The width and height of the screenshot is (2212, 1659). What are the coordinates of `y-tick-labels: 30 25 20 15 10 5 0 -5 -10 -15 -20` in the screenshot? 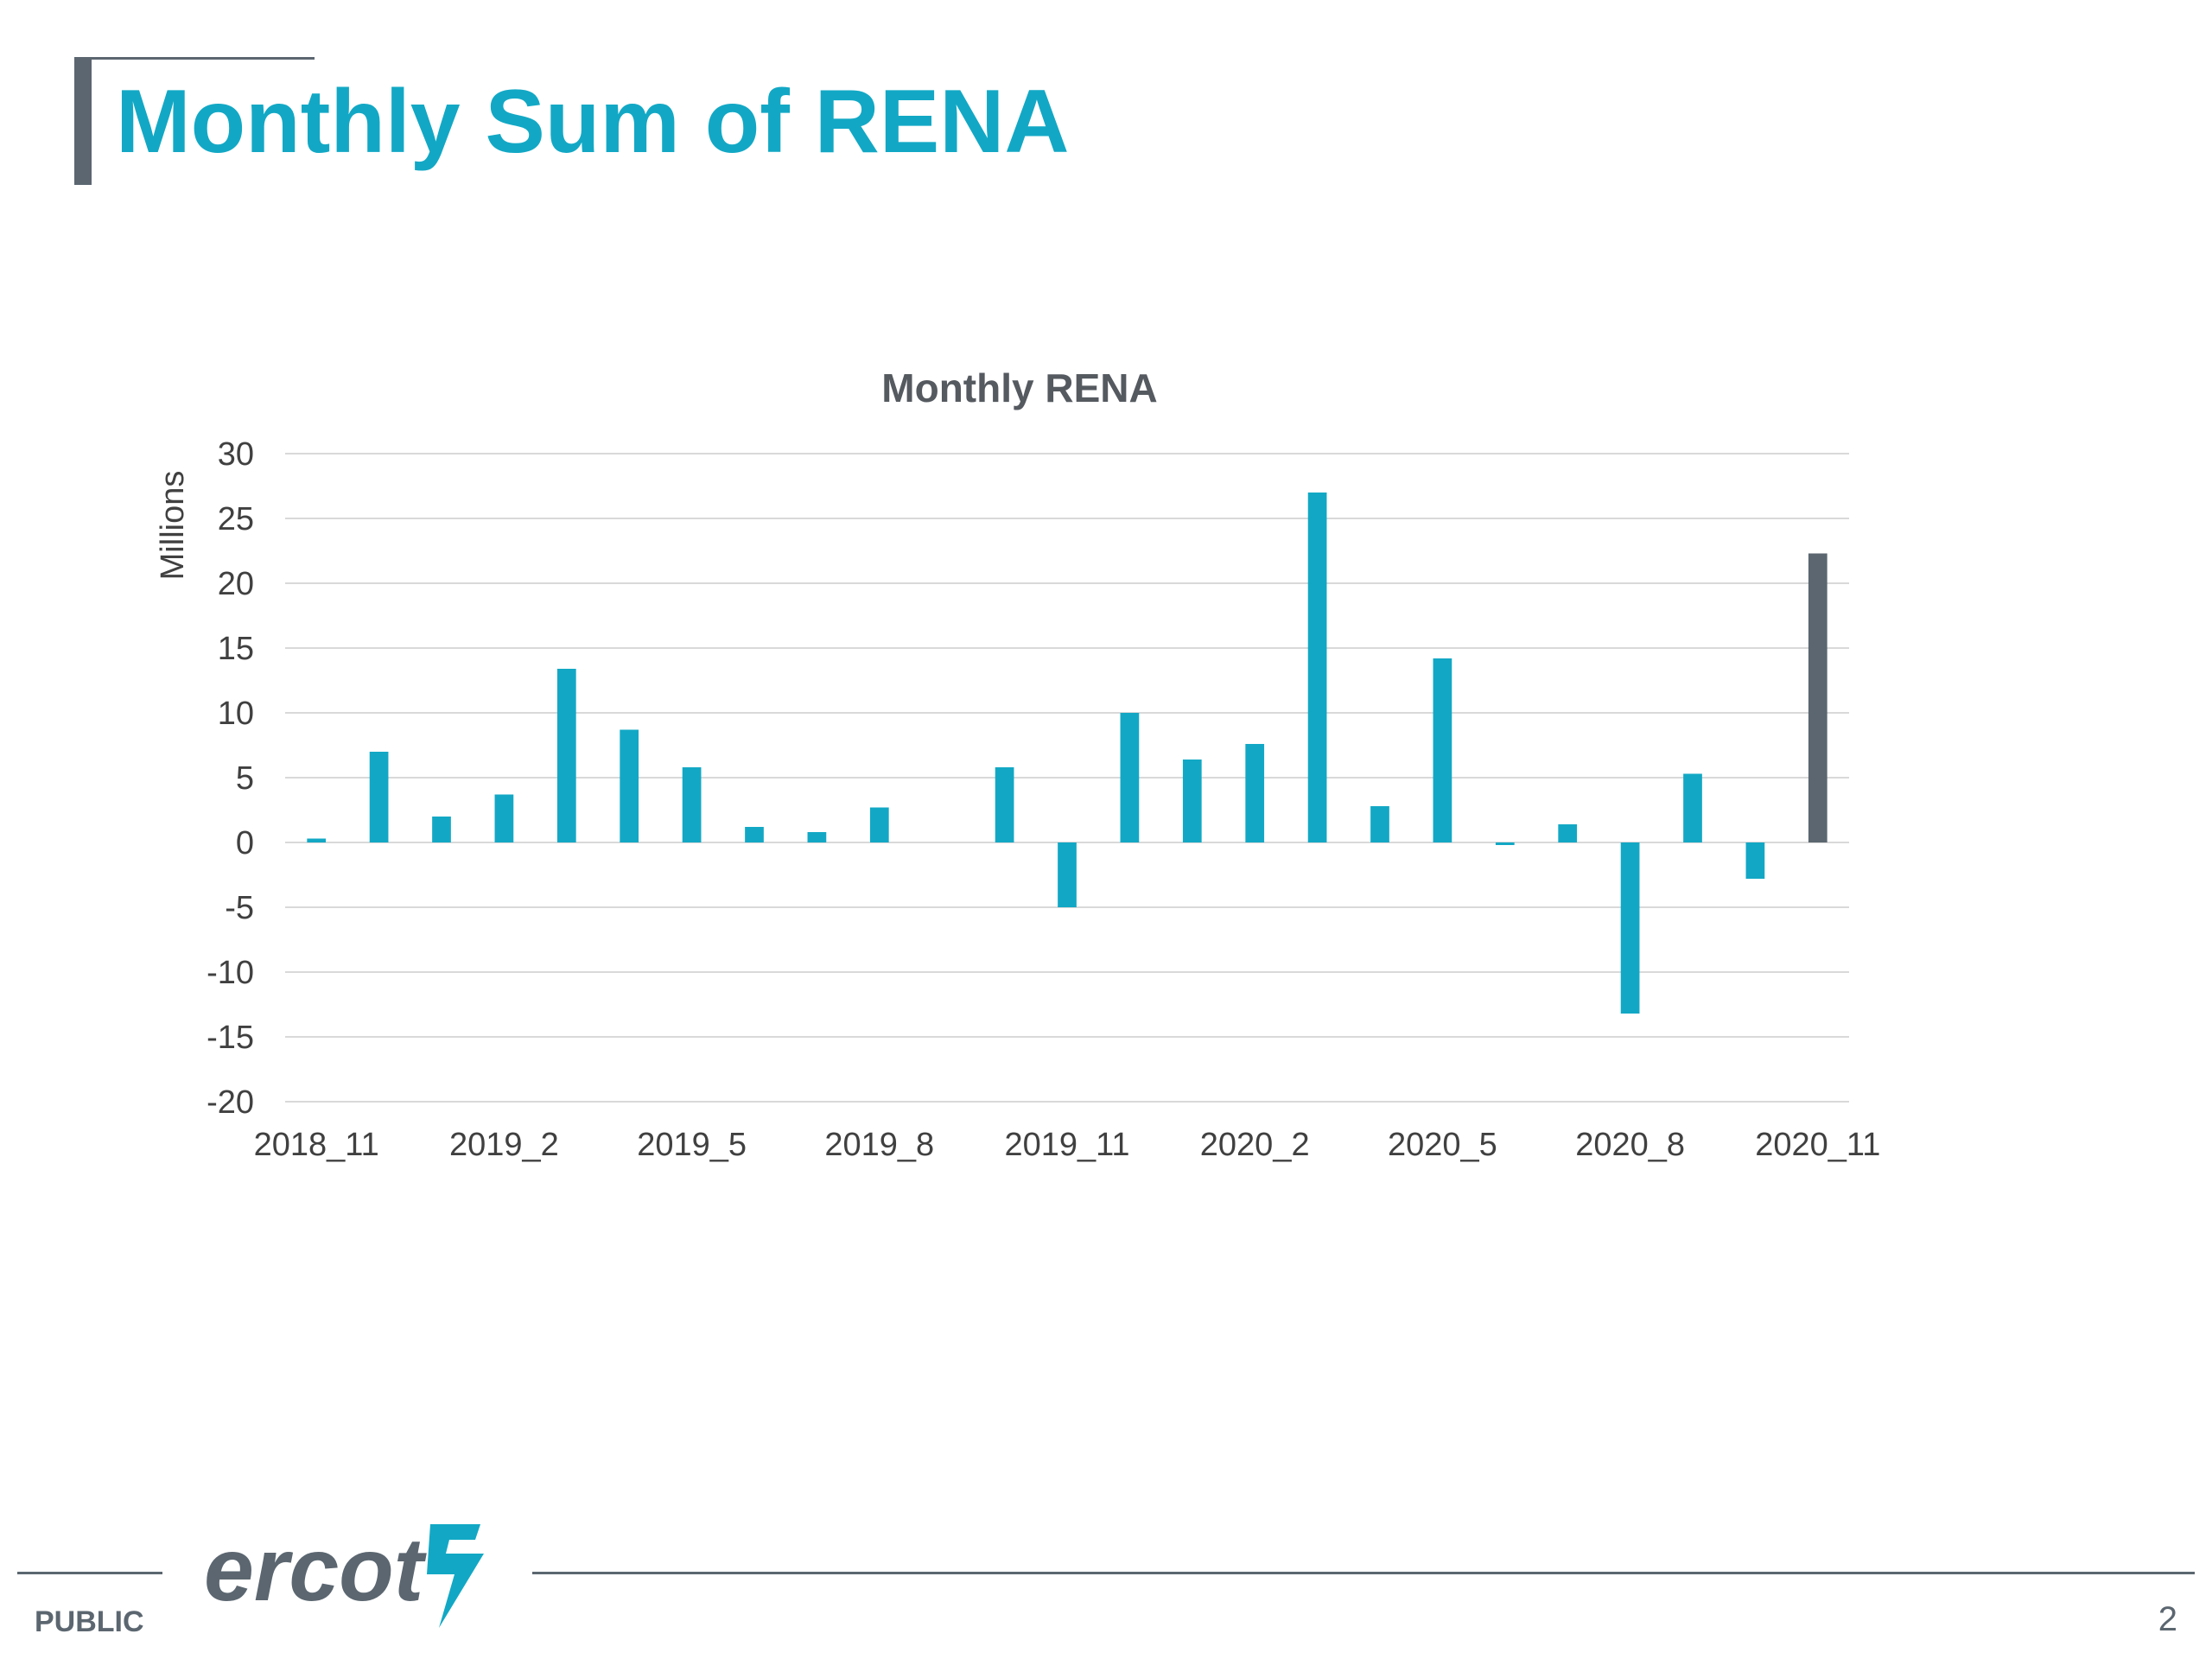 It's located at (231, 778).